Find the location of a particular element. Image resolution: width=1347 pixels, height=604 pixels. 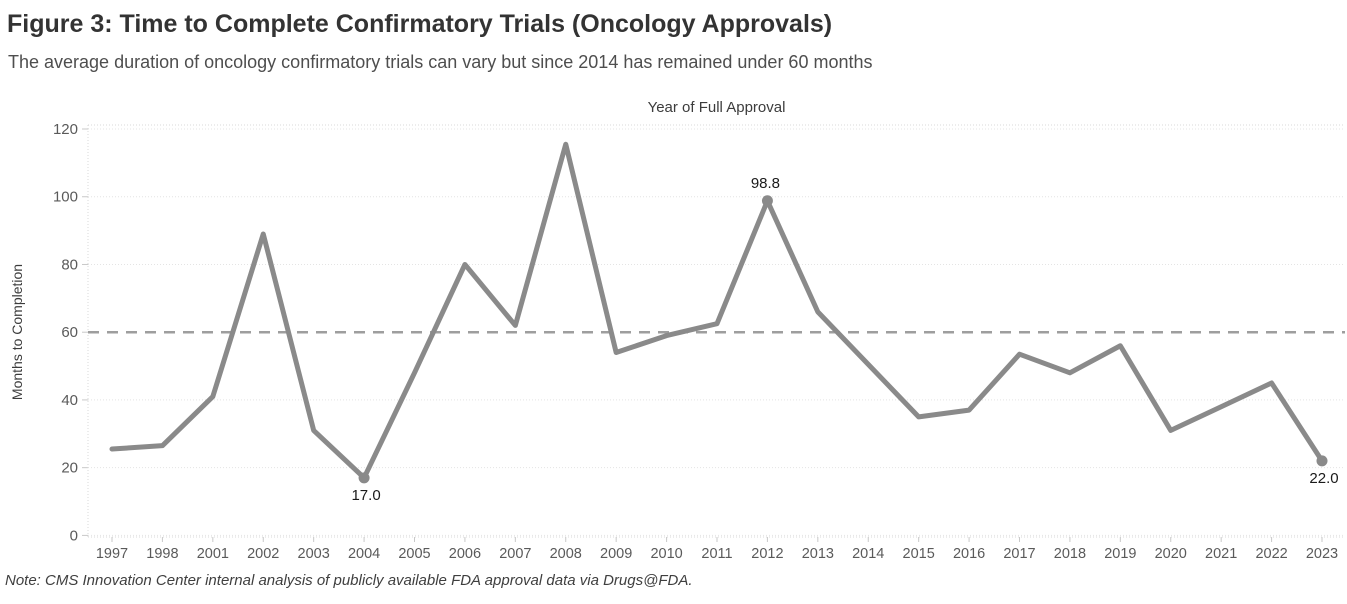

y-tick-label: 100 is located at coordinates (65, 197).